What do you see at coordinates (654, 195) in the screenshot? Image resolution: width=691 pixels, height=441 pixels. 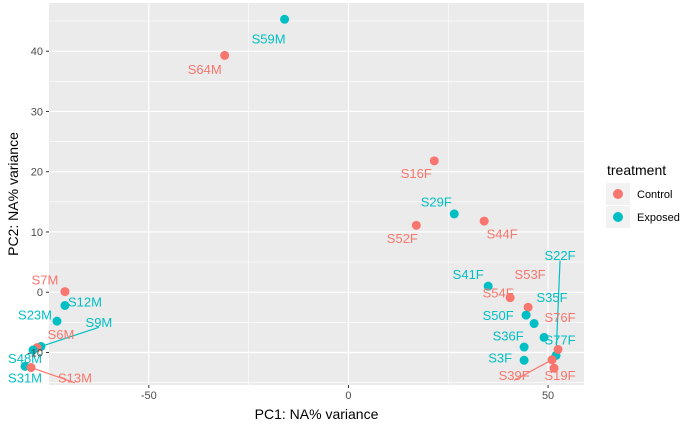 I see `legend-label: Control` at bounding box center [654, 195].